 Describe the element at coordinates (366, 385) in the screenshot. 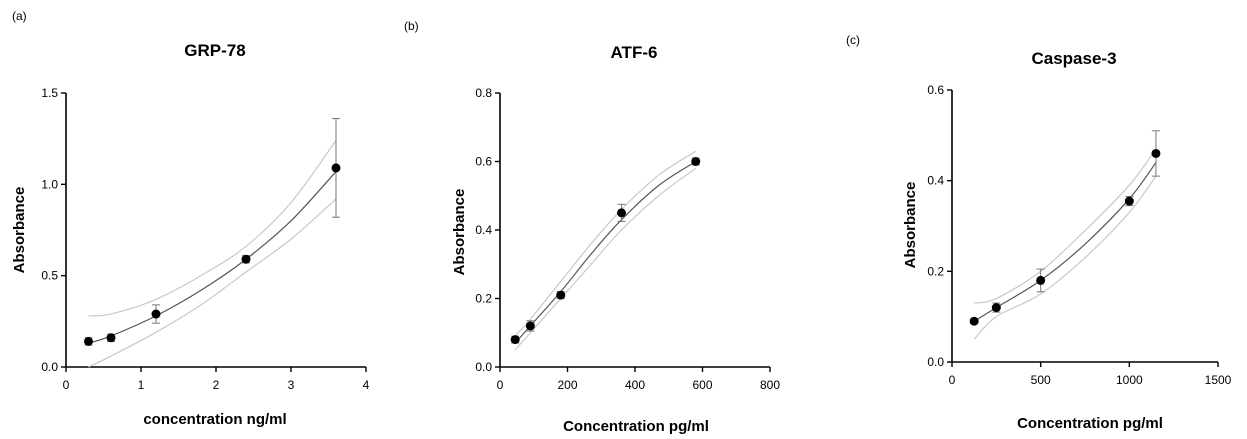

I see `x-tick-label: 4` at that location.